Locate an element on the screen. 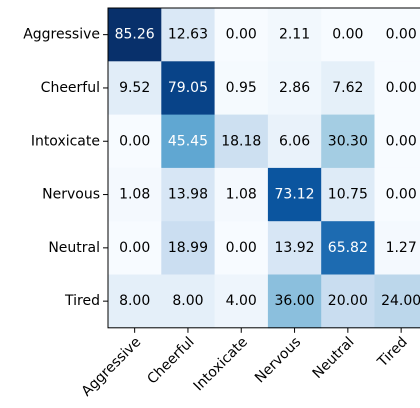 This screenshot has height=408, width=420. cell-label: 18.18 is located at coordinates (241, 141).